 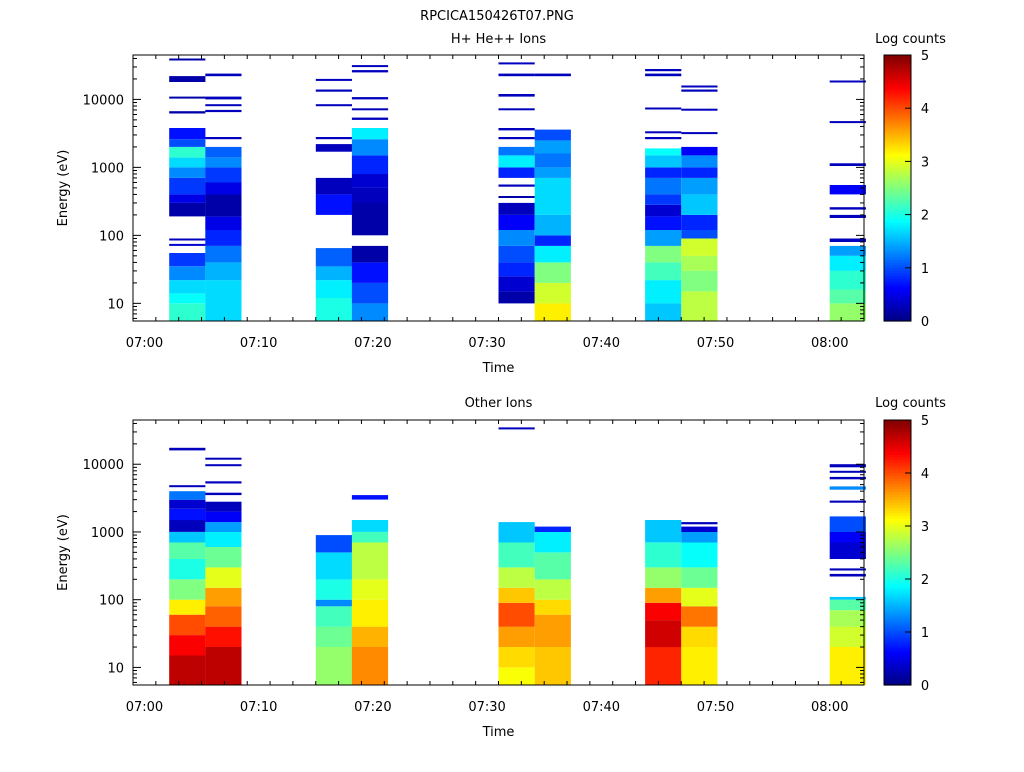 What do you see at coordinates (498, 732) in the screenshot?
I see `x-axis-label: Time` at bounding box center [498, 732].